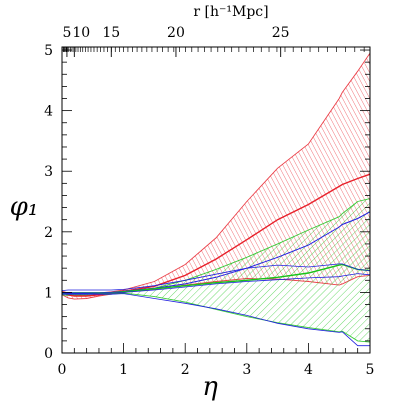 The width and height of the screenshot is (403, 408). I want to click on top-axis-label: r [h⁻¹Mpc], so click(230, 12).